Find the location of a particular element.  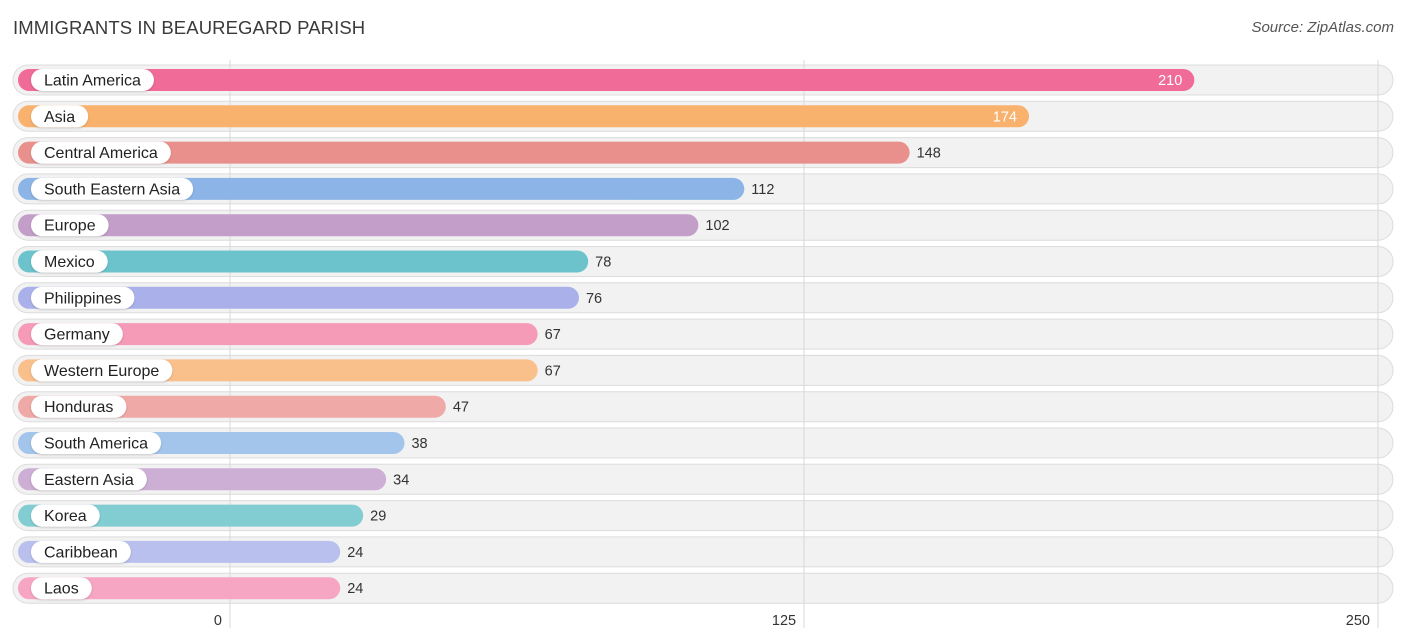

category-label: Korea is located at coordinates (65, 516).